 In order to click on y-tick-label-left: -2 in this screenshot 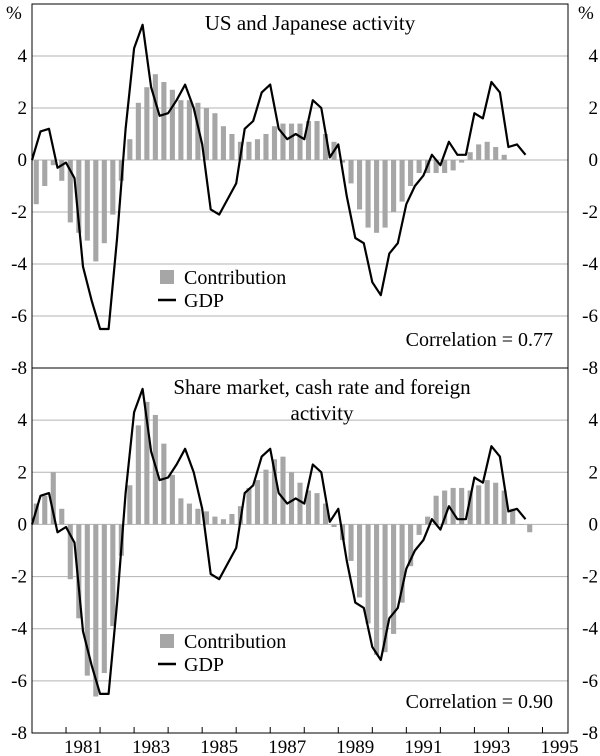, I will do `click(19, 577)`.